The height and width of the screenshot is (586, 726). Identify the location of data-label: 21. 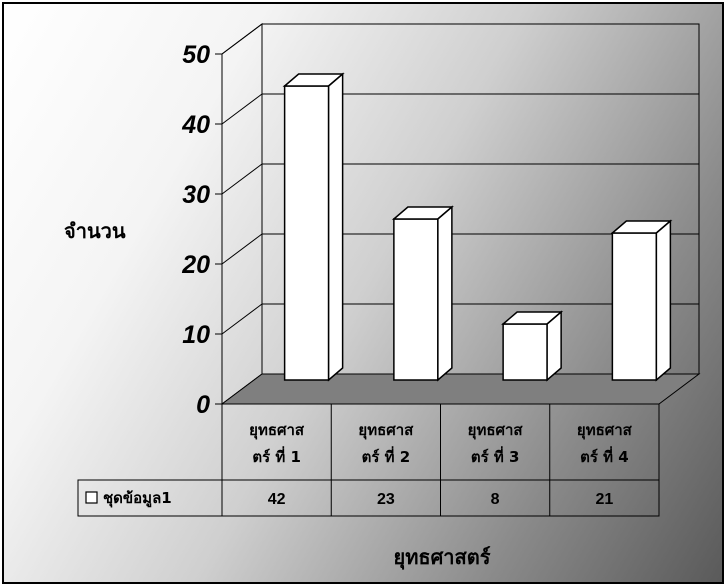
(604, 499).